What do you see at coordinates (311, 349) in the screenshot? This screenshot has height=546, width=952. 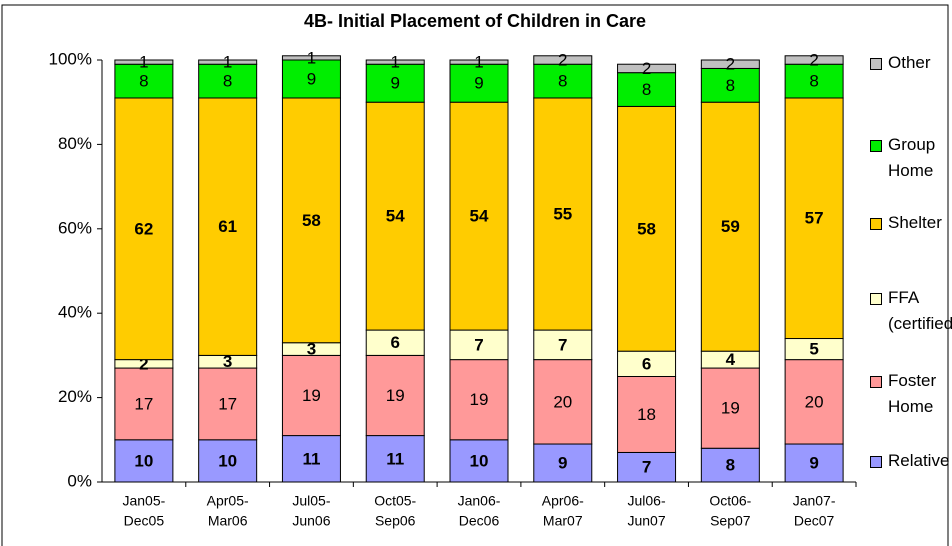 I see `data-label: 3` at bounding box center [311, 349].